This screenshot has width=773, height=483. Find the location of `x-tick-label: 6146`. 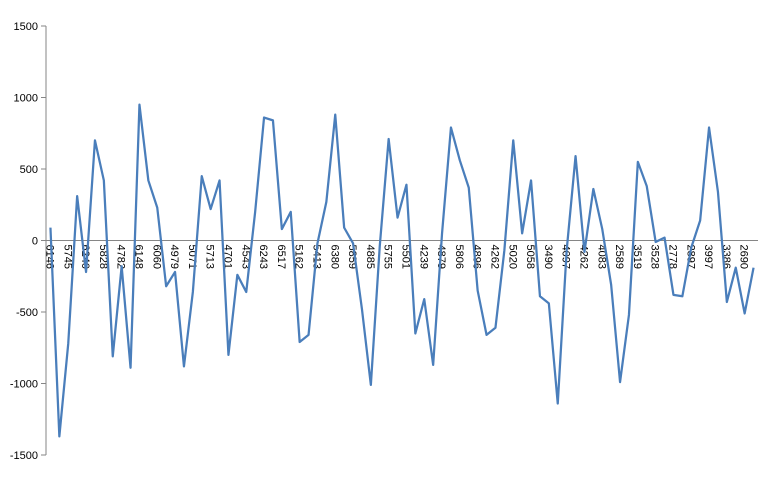

x-tick-label: 6146 is located at coordinates (49, 257).